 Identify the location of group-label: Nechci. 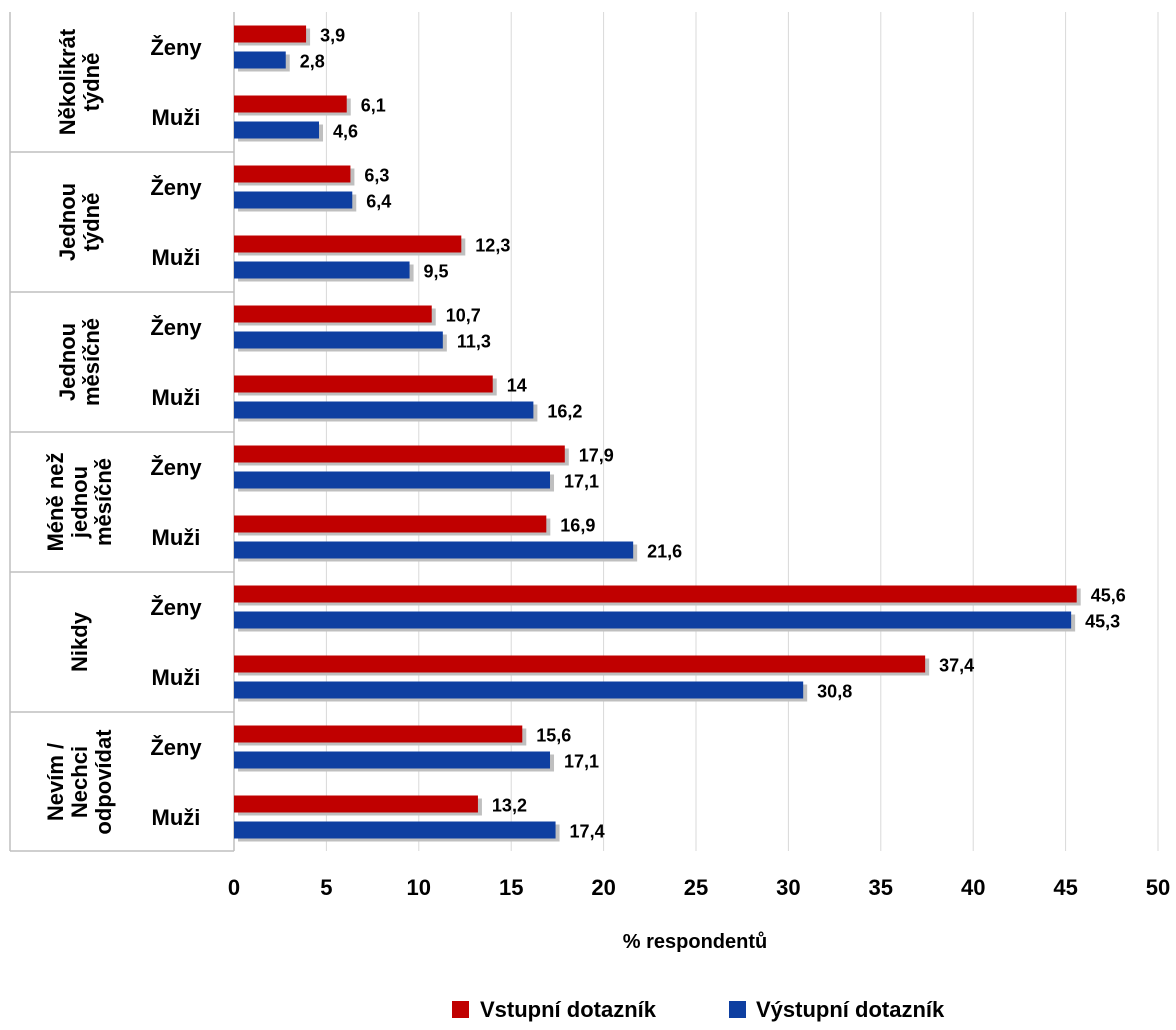
(79, 782).